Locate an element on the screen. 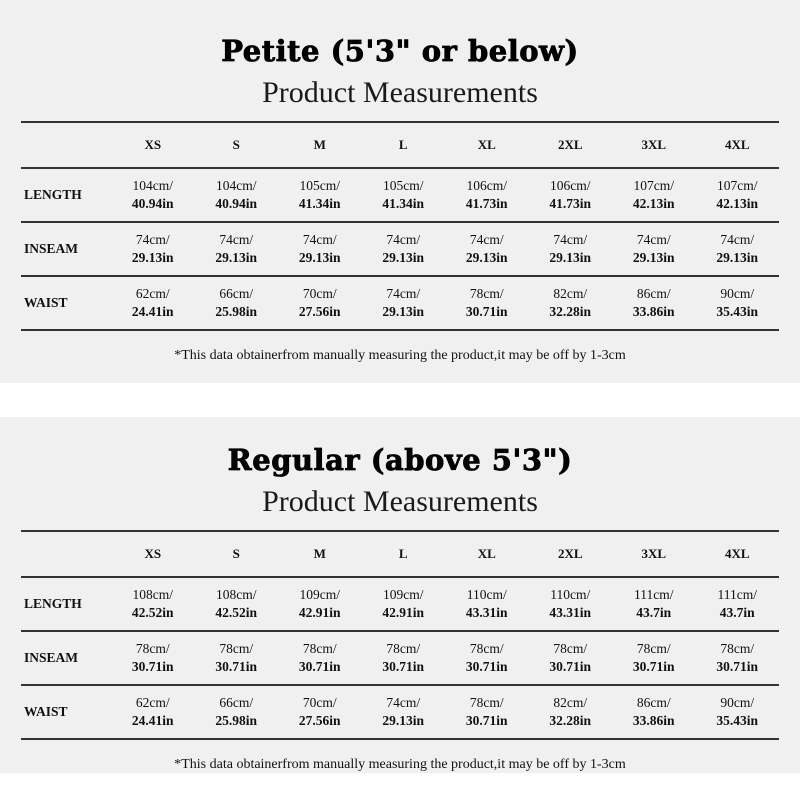 The image size is (800, 800). size-header: XS is located at coordinates (153, 553).